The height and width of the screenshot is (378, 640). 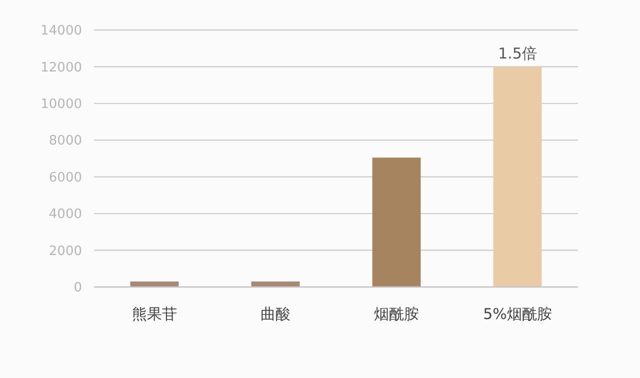 What do you see at coordinates (61, 104) in the screenshot?
I see `y-tick-label: 10000` at bounding box center [61, 104].